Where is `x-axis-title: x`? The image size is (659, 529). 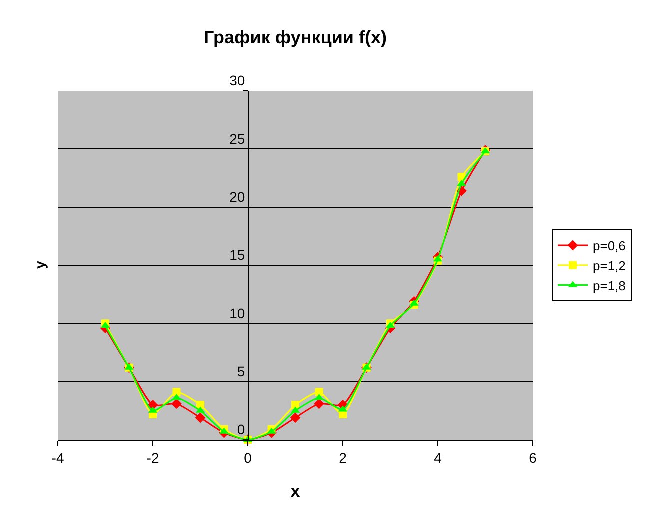 x-axis-title: x is located at coordinates (295, 492).